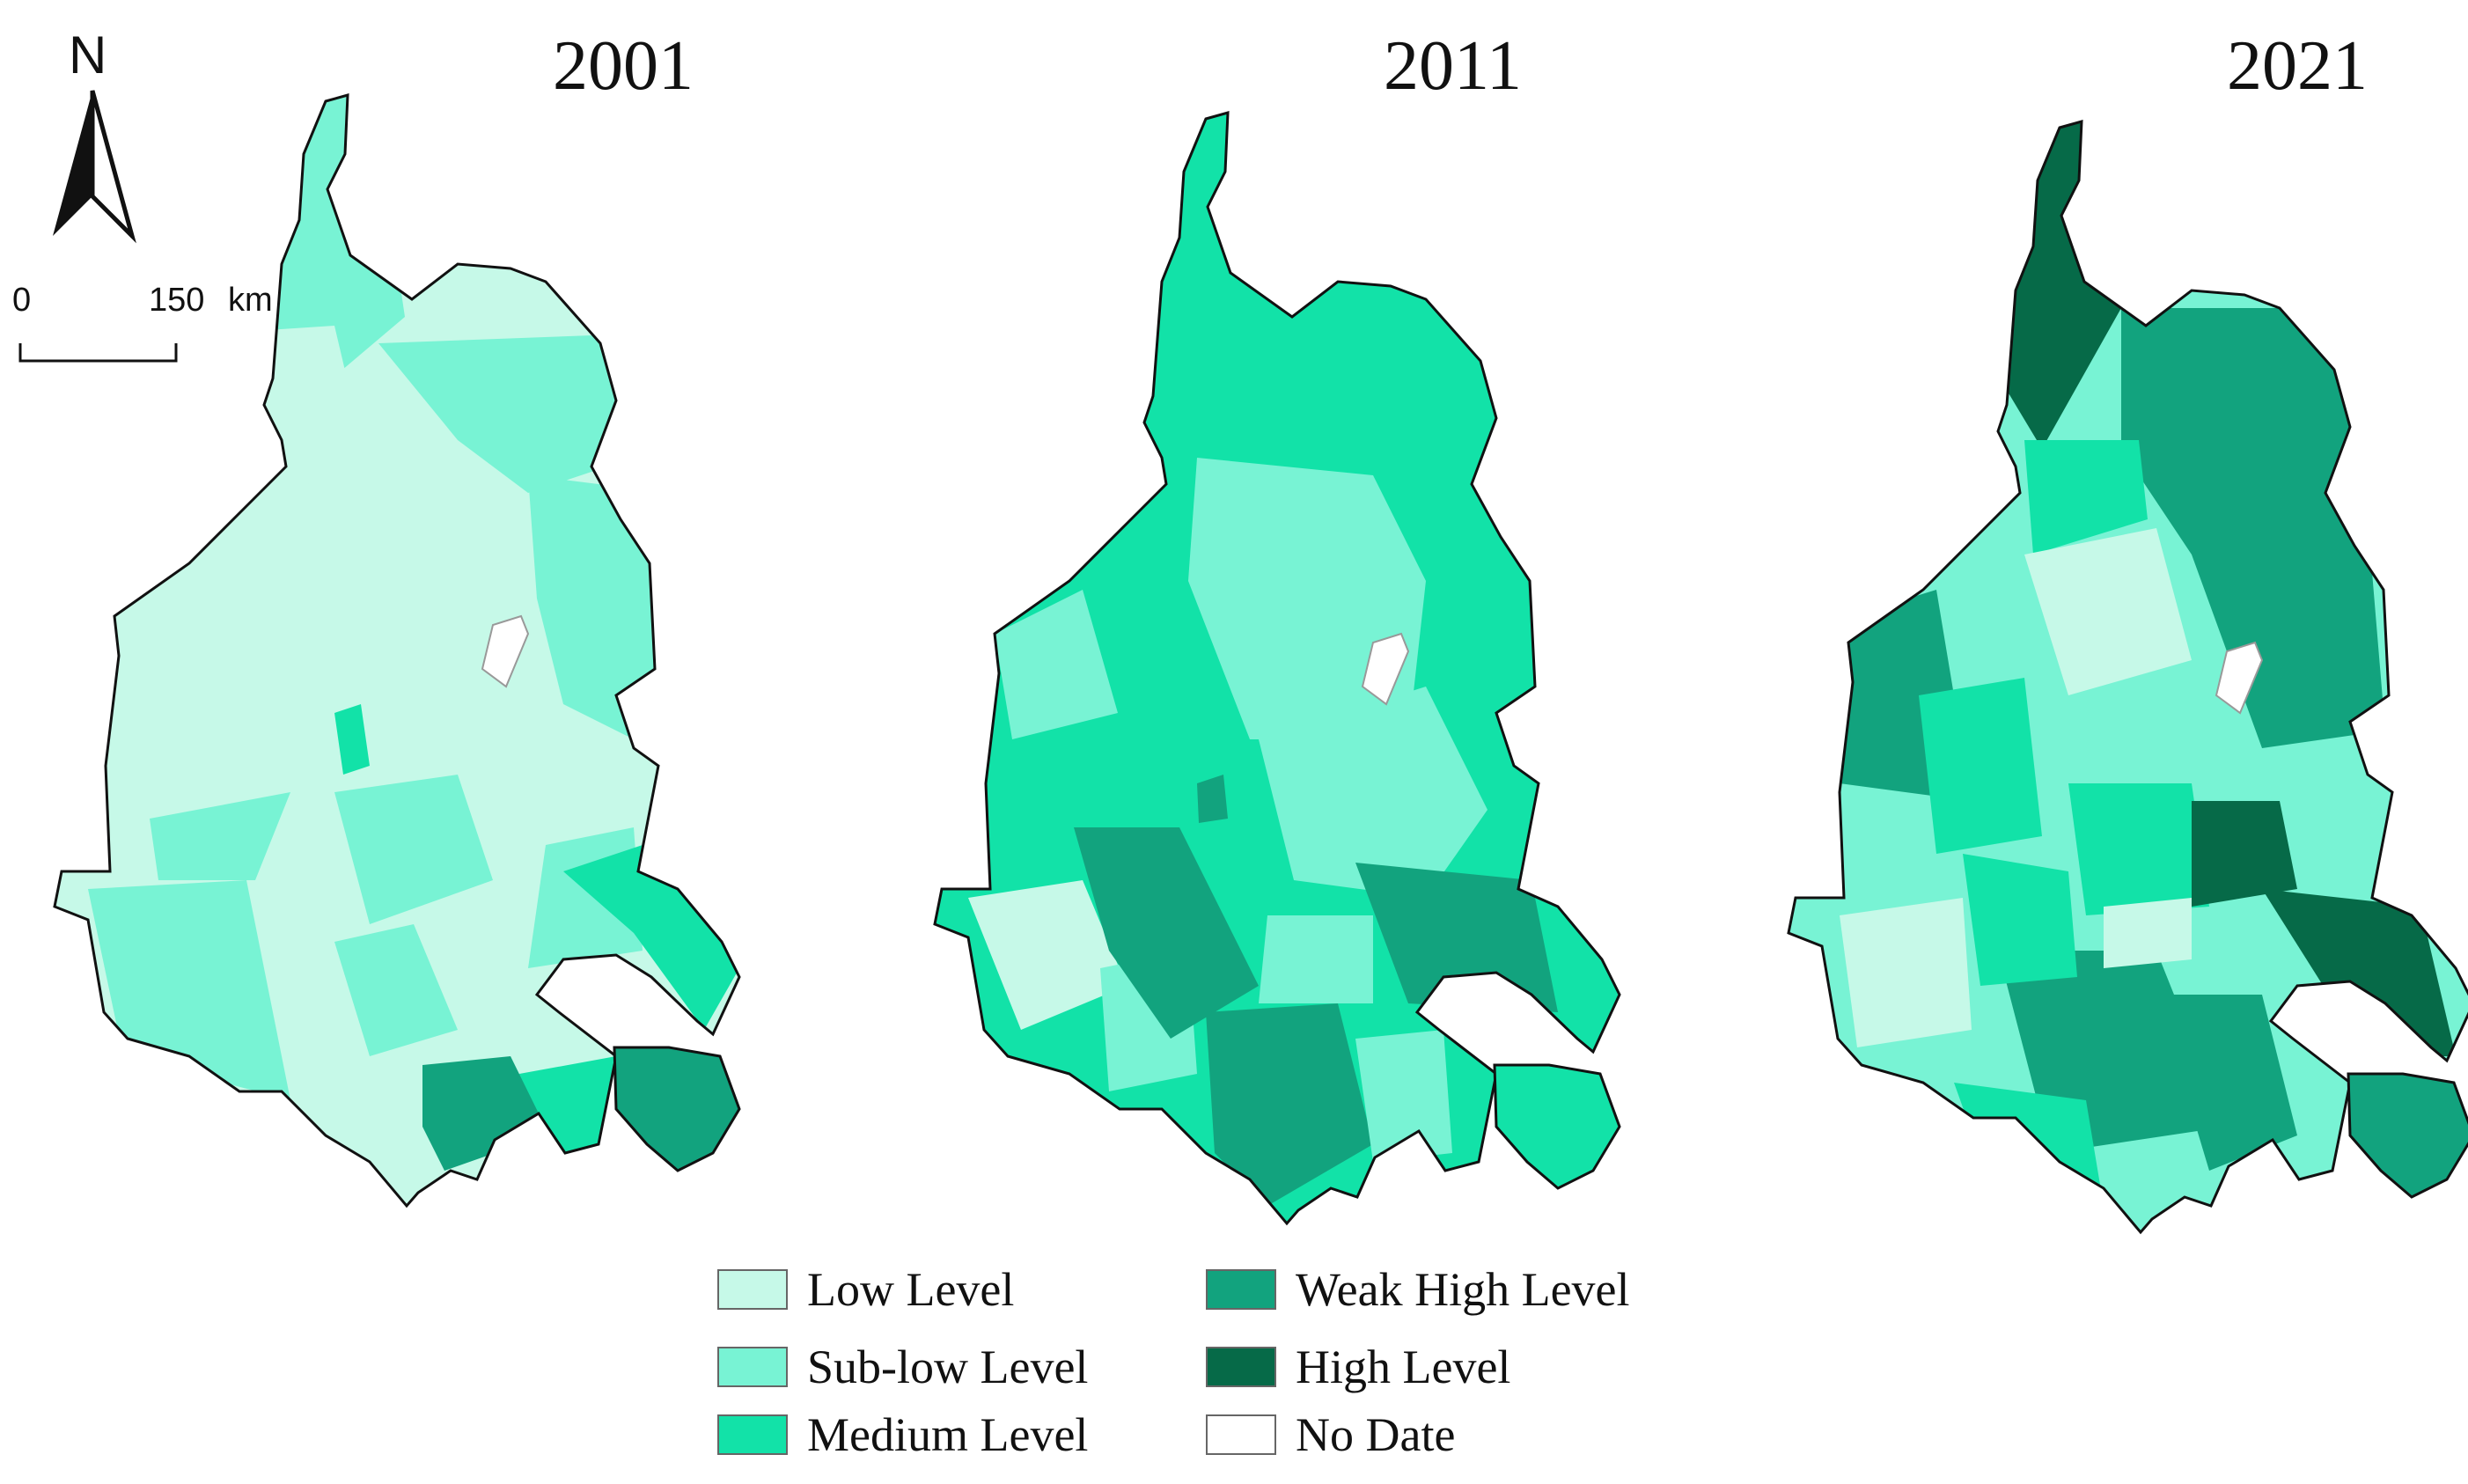 The image size is (2468, 1484). What do you see at coordinates (1241, 1434) in the screenshot?
I see `legend-swatch-nodata` at bounding box center [1241, 1434].